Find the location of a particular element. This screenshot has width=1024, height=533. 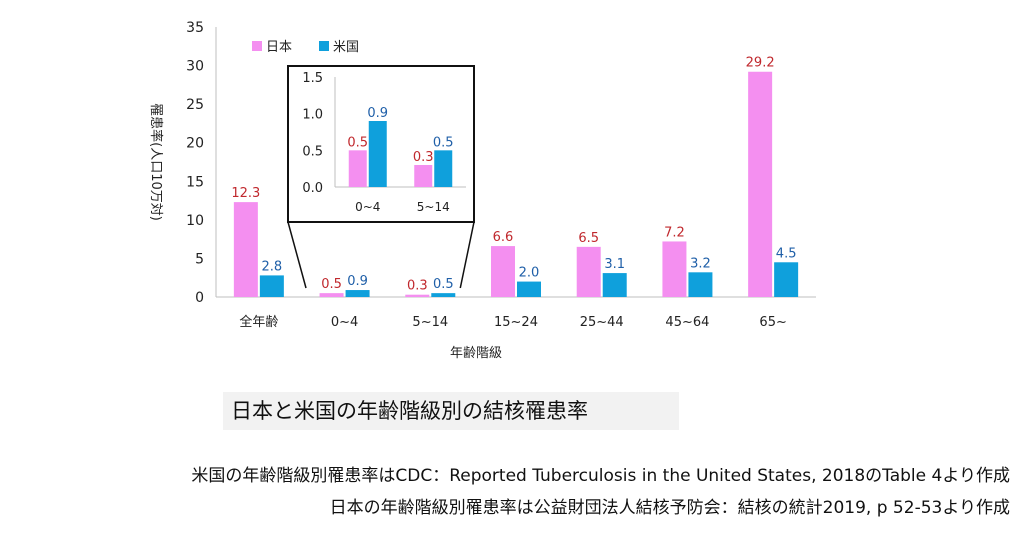

data-label-japan: 6.5 is located at coordinates (588, 238).